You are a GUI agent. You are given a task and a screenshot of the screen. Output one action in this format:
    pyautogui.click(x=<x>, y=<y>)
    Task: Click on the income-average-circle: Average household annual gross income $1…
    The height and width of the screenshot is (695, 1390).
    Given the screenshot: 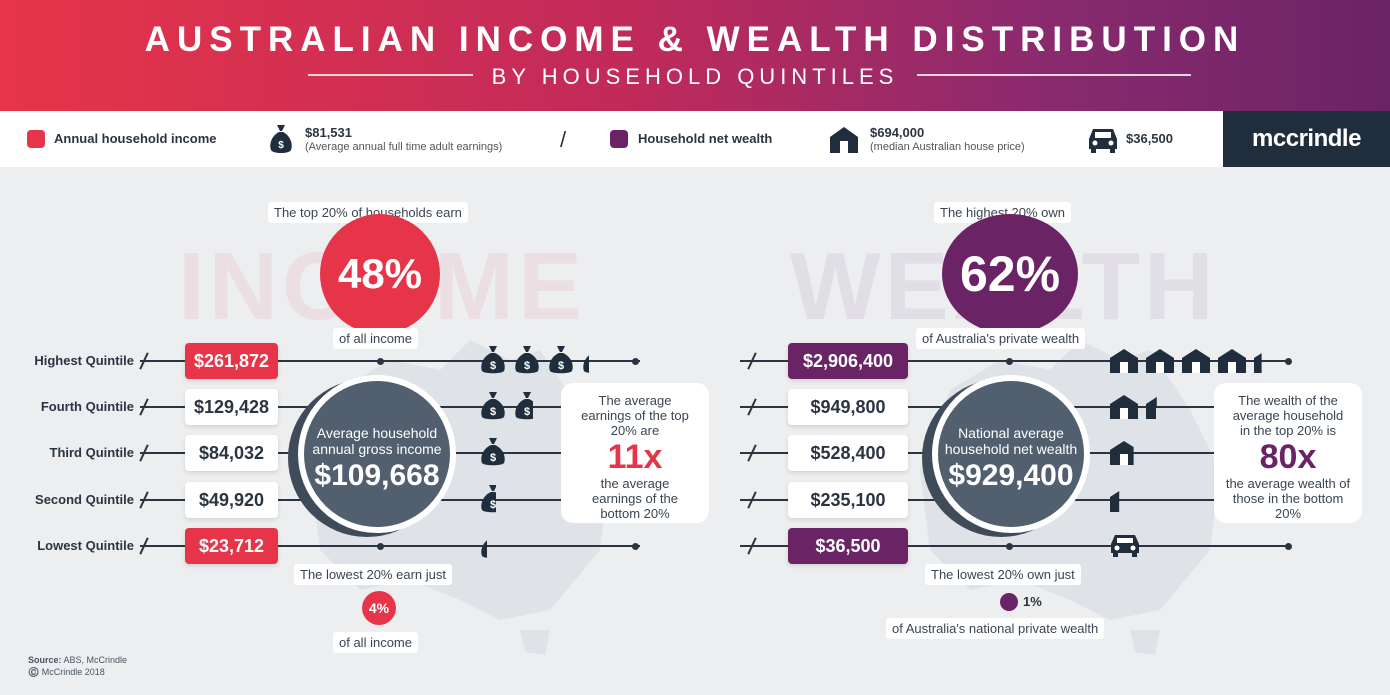 What is the action you would take?
    pyautogui.click(x=377, y=454)
    